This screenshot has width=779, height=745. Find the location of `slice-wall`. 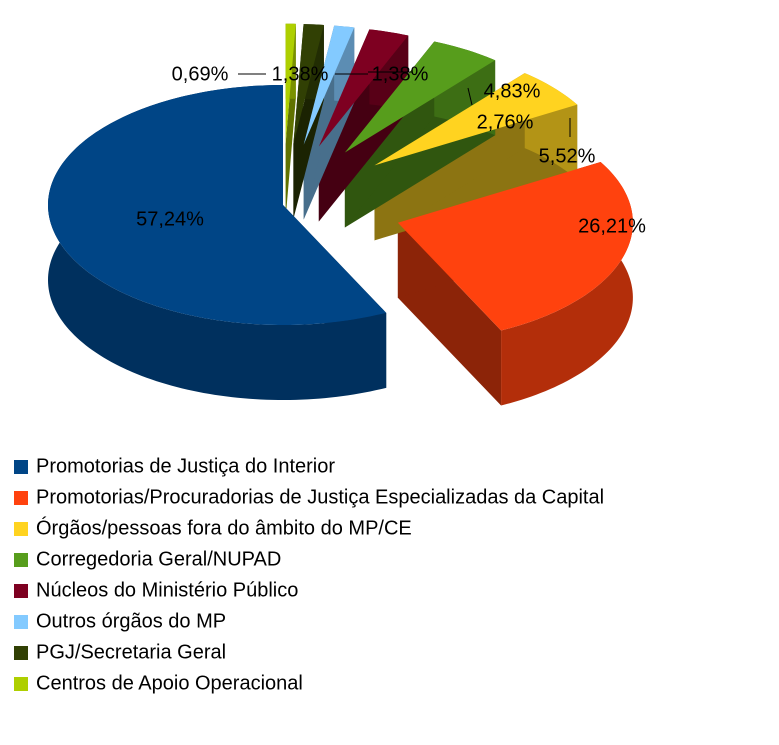

slice-wall is located at coordinates (567, 283).